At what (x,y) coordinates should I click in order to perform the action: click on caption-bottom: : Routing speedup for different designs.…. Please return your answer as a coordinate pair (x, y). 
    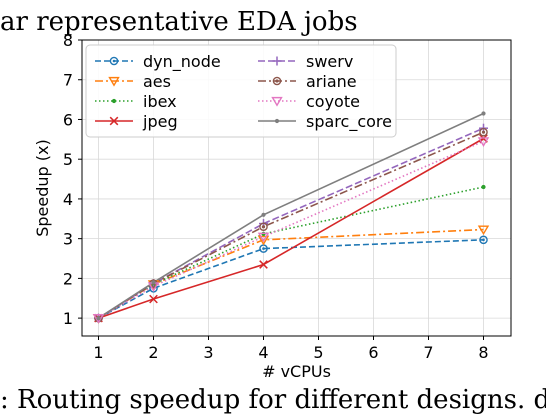
    Looking at the image, I should click on (273, 399).